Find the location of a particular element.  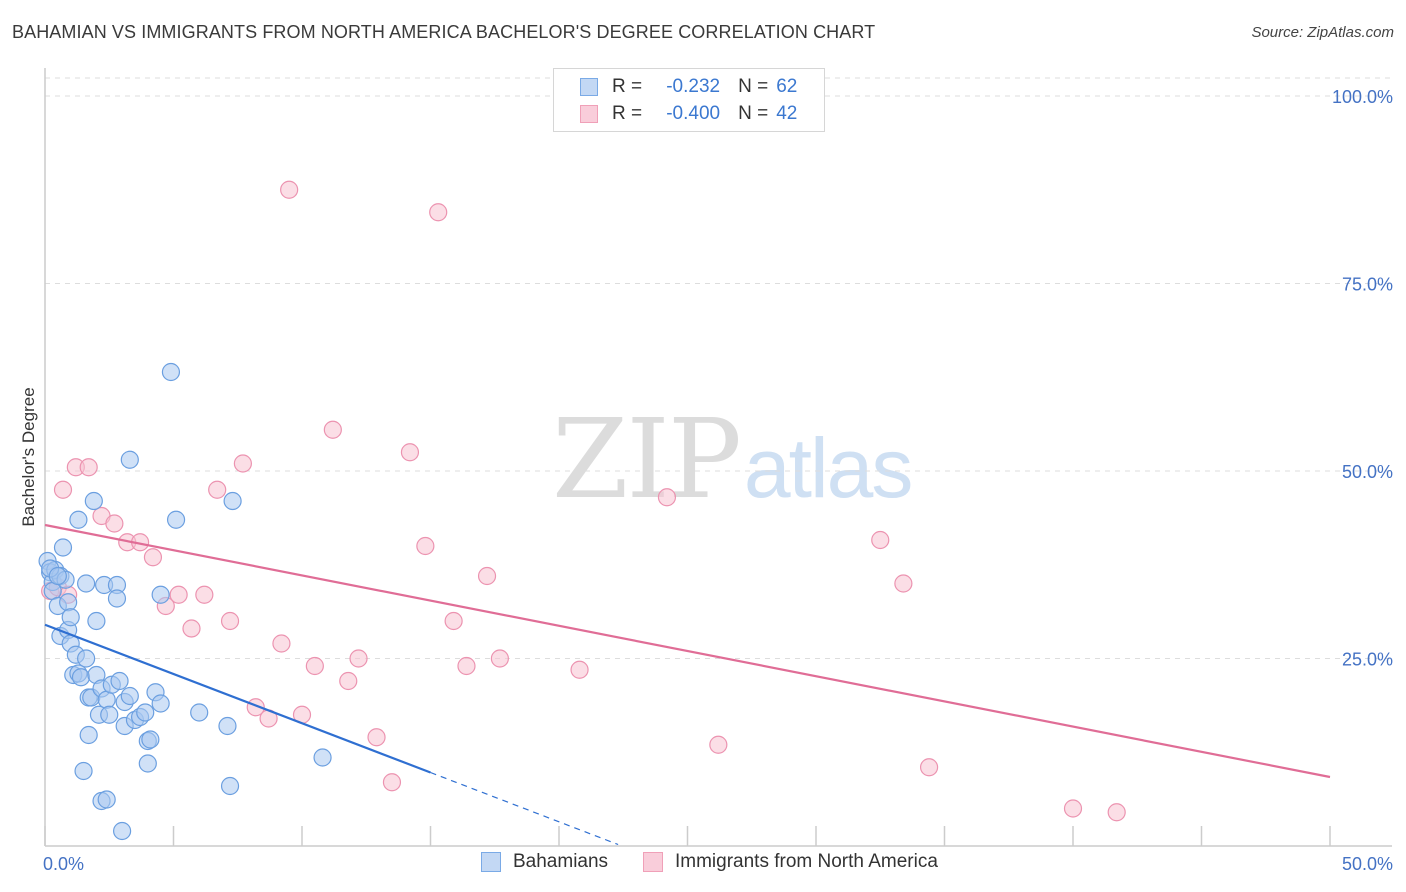

legend-row-immigrants: R = -0.400 N = 42 is located at coordinates (688, 114).